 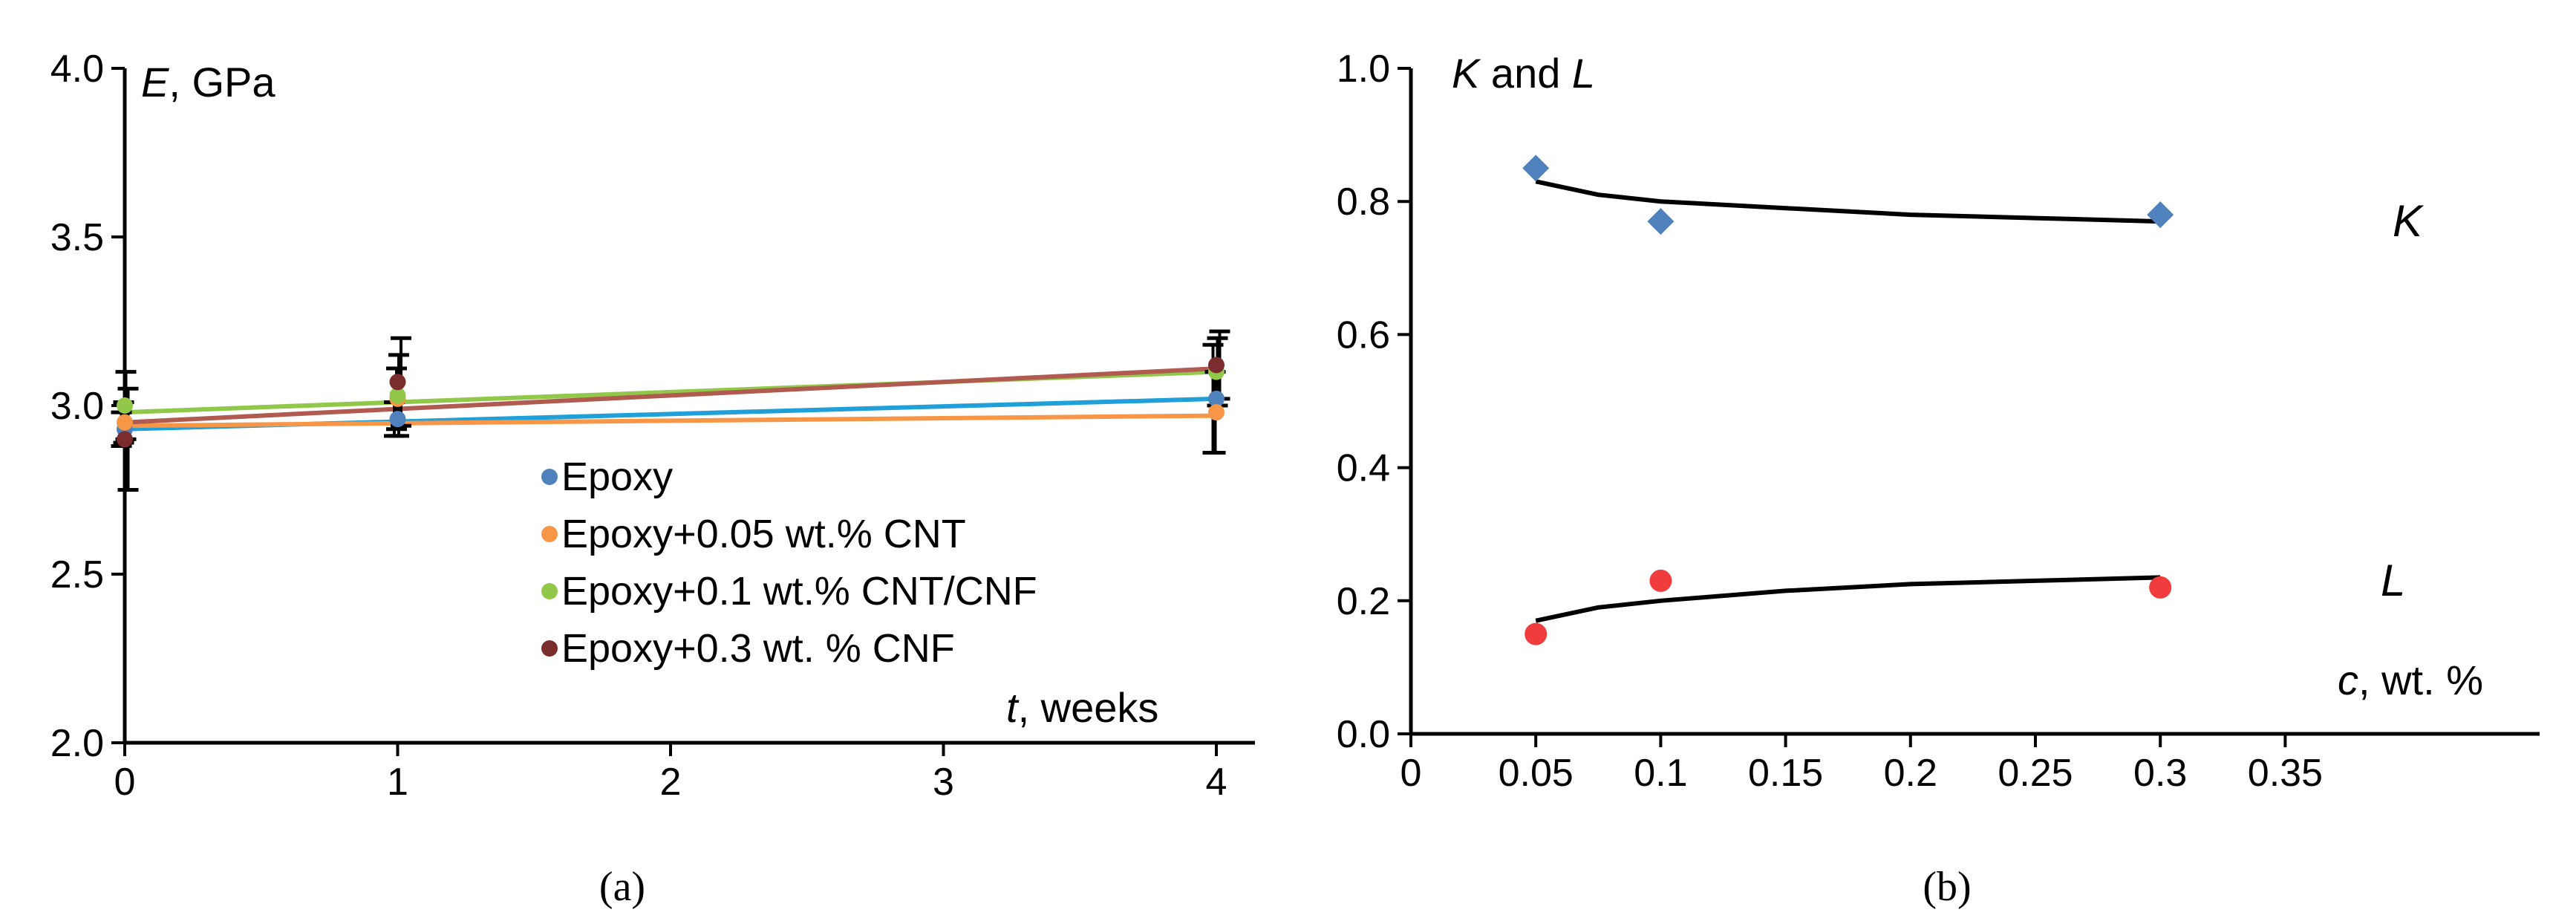 What do you see at coordinates (208, 82) in the screenshot?
I see `a-y-axis-title: E, GPa` at bounding box center [208, 82].